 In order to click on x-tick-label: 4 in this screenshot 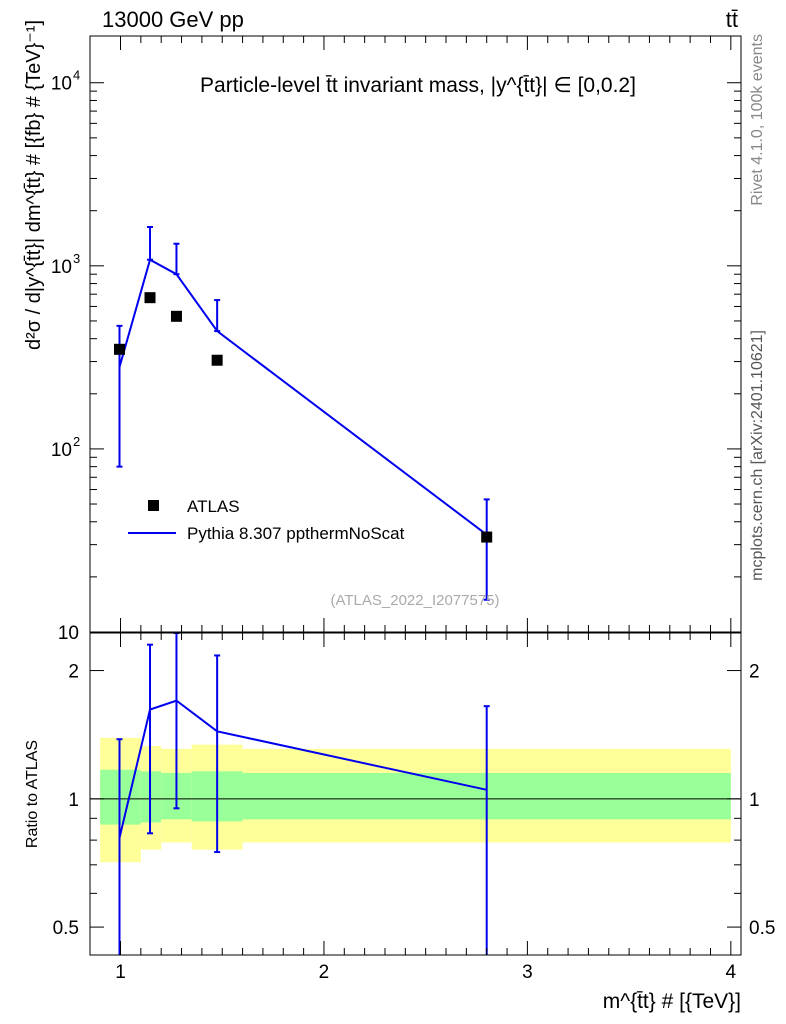, I will do `click(731, 972)`.